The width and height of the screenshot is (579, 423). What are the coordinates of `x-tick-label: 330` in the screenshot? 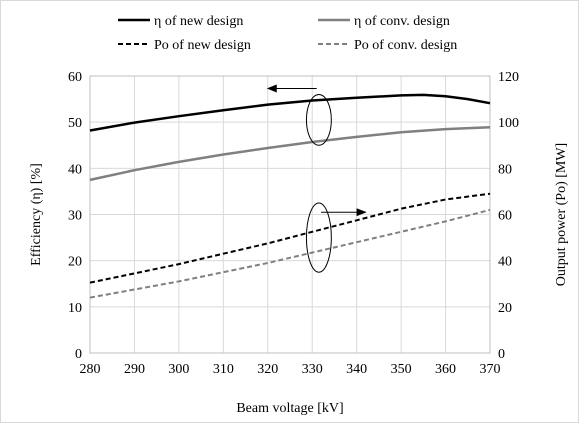 It's located at (312, 369).